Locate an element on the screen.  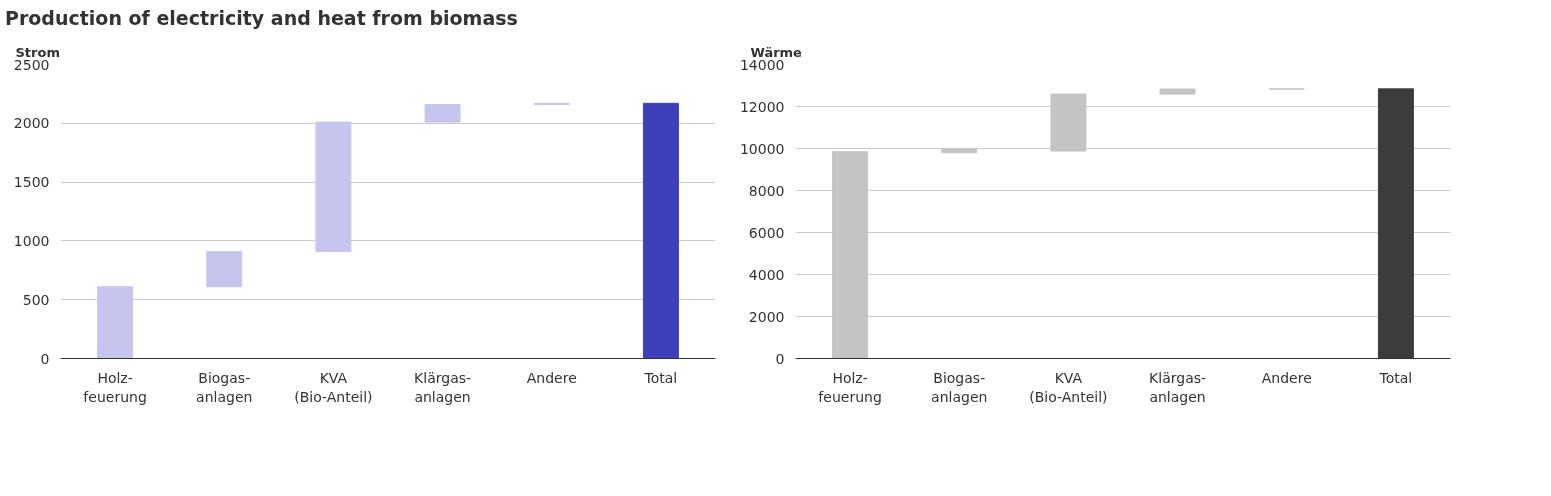
y-tick-label: 6000 is located at coordinates (766, 232).